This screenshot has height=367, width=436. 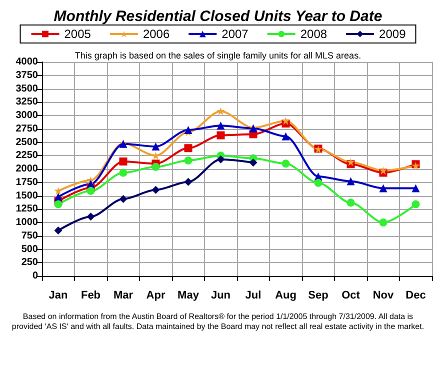 What do you see at coordinates (27, 75) in the screenshot?
I see `y-tick-label: 3750` at bounding box center [27, 75].